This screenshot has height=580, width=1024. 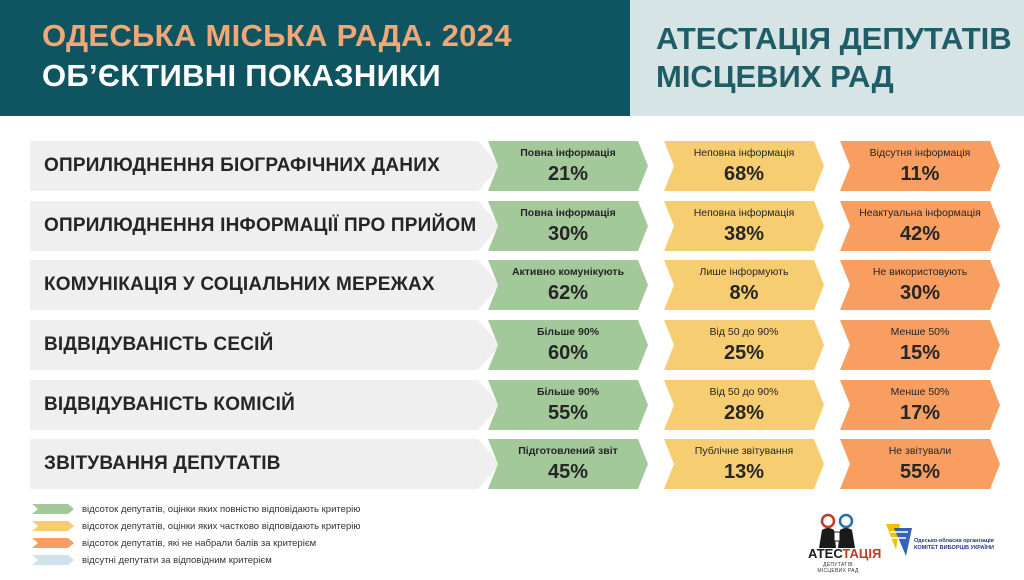 I want to click on cell-partial: Лише інформують 8%, so click(x=744, y=285).